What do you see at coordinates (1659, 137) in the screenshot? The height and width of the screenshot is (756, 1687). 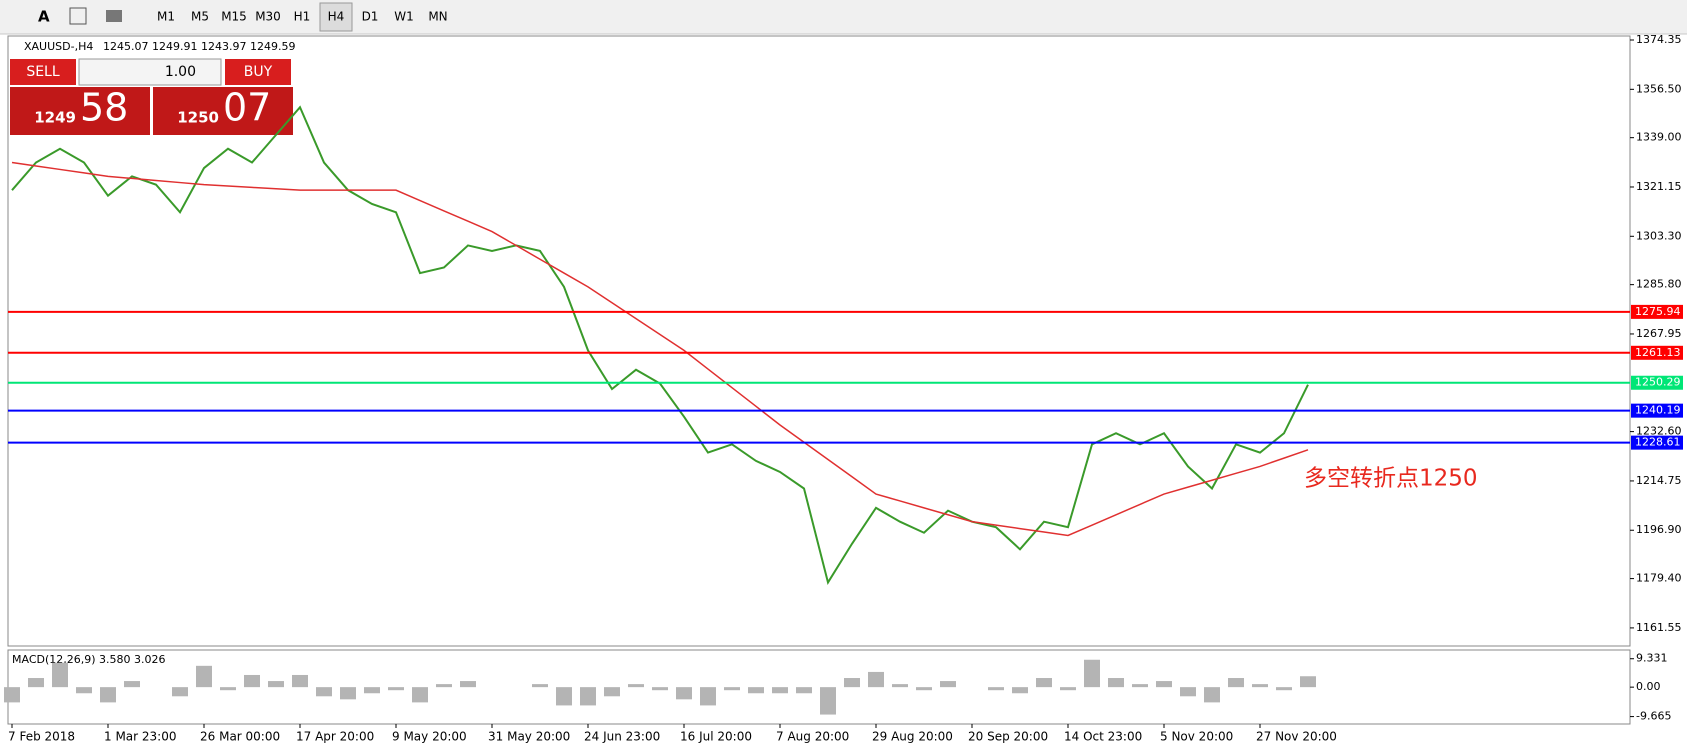 I see `y-tick-label: 1339.00` at bounding box center [1659, 137].